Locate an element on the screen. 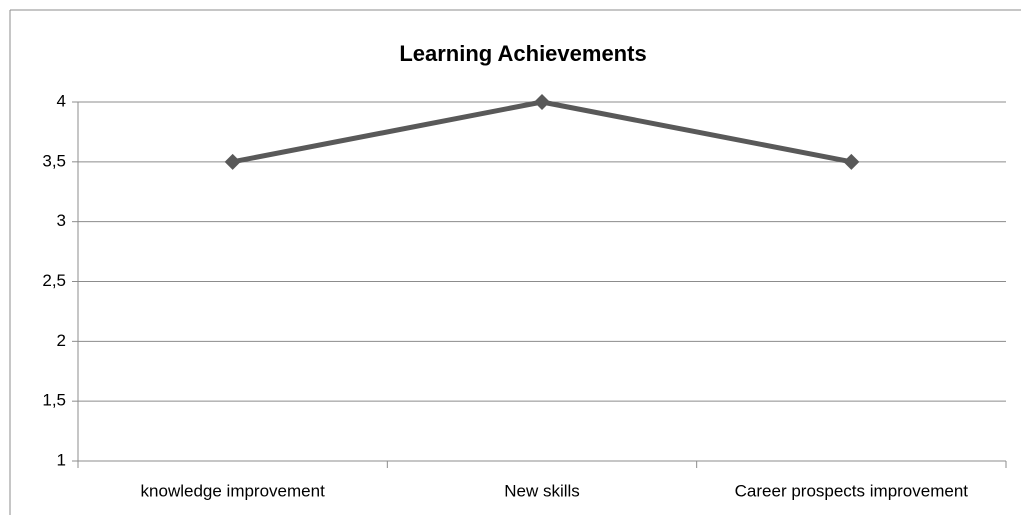 This screenshot has height=515, width=1021. y-tick-label: 3,5 is located at coordinates (54, 160).